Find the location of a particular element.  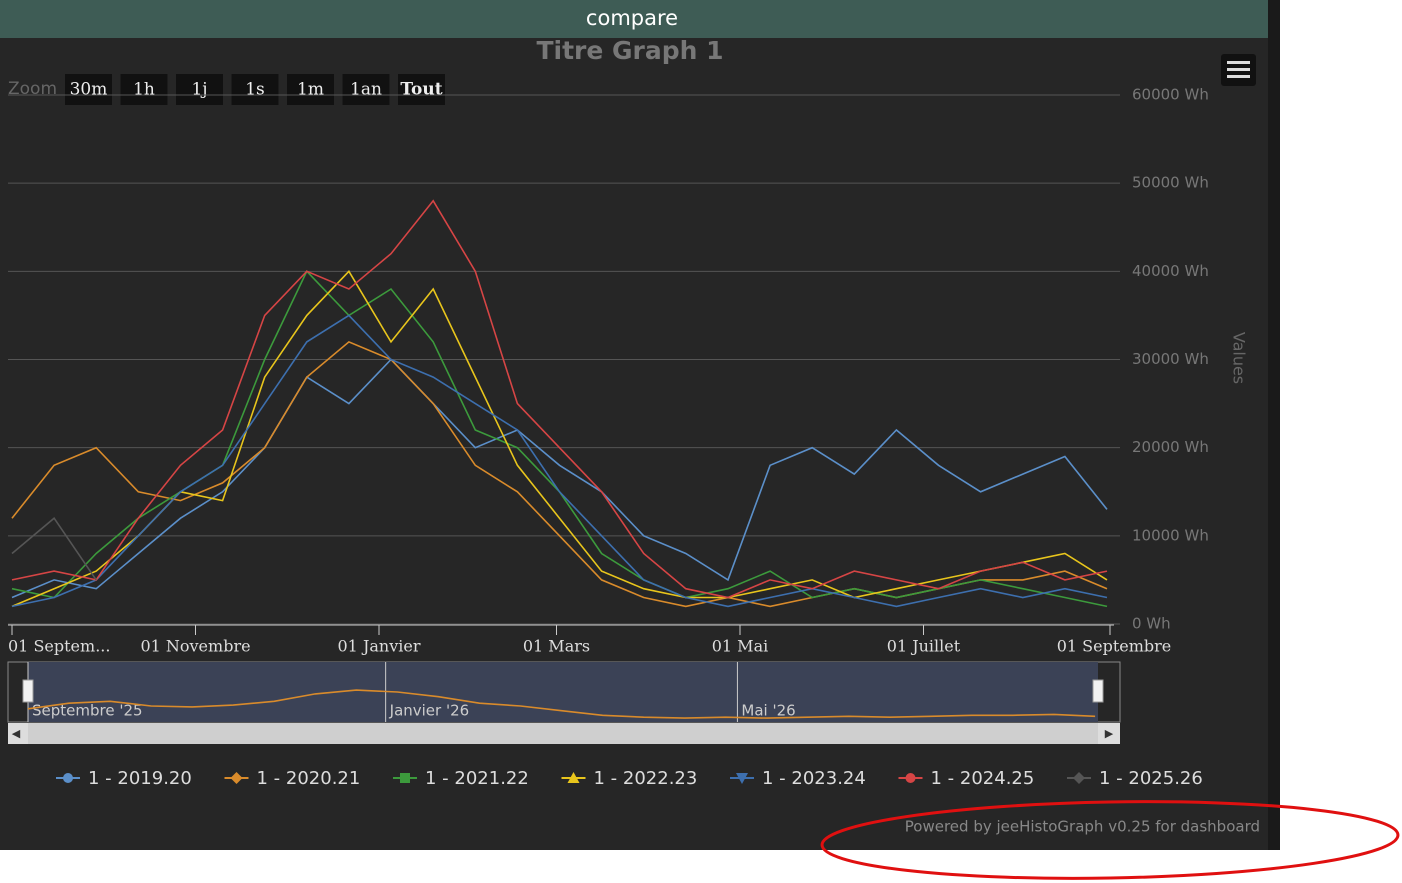

zoom-button: 1an is located at coordinates (366, 89).